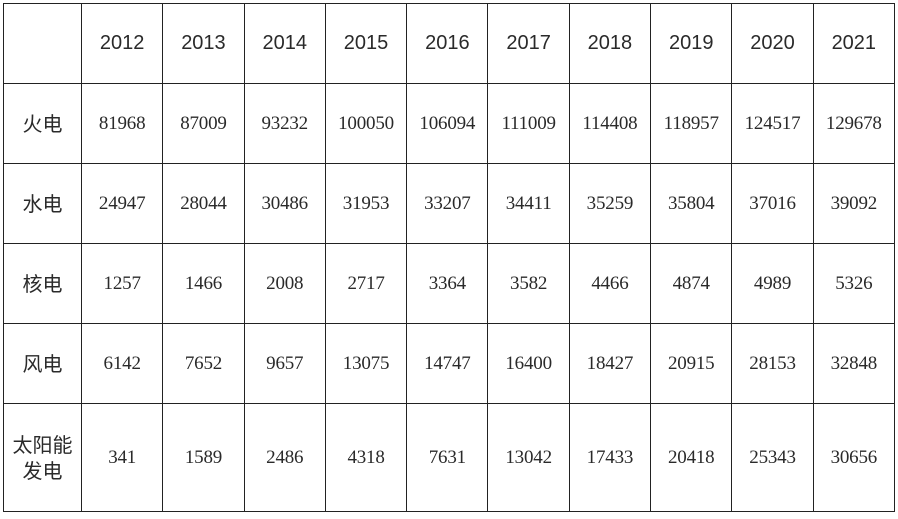  I want to click on value-cell: 18427, so click(610, 363).